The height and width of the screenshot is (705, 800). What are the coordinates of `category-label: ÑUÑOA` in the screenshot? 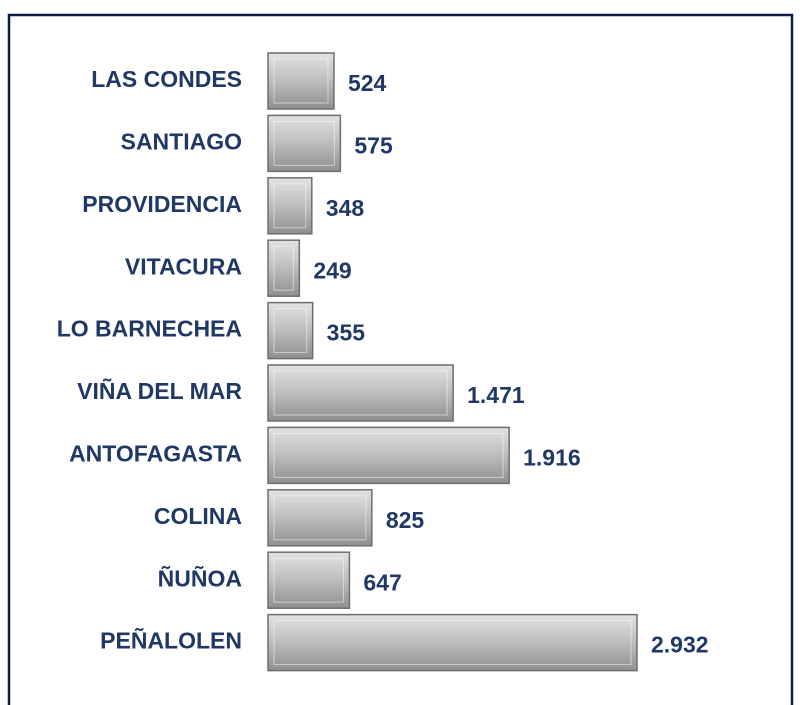 It's located at (200, 577).